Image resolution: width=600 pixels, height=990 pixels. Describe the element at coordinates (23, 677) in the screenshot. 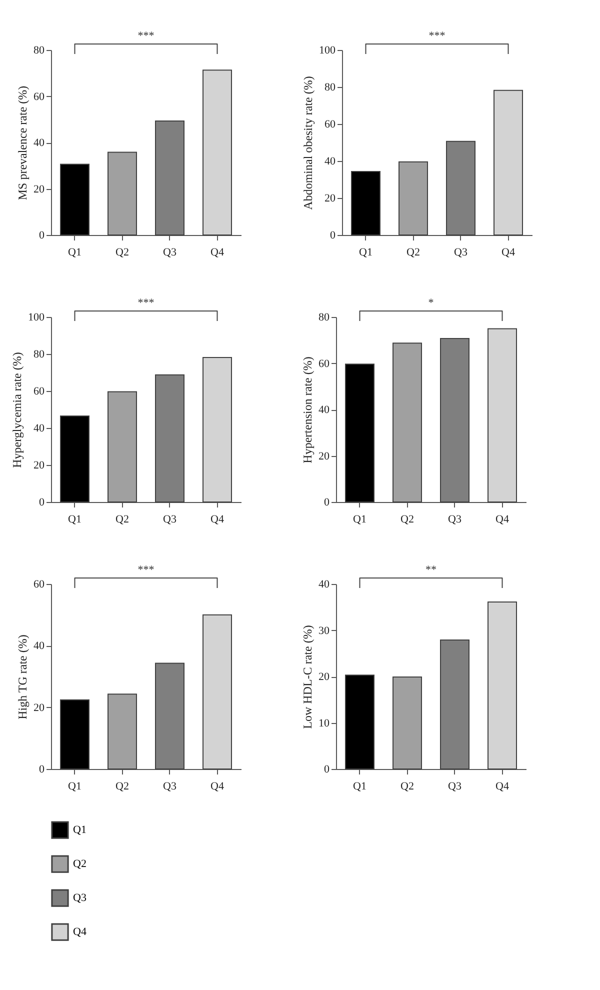

I see `y-axis-title: High TG rate (%)` at that location.